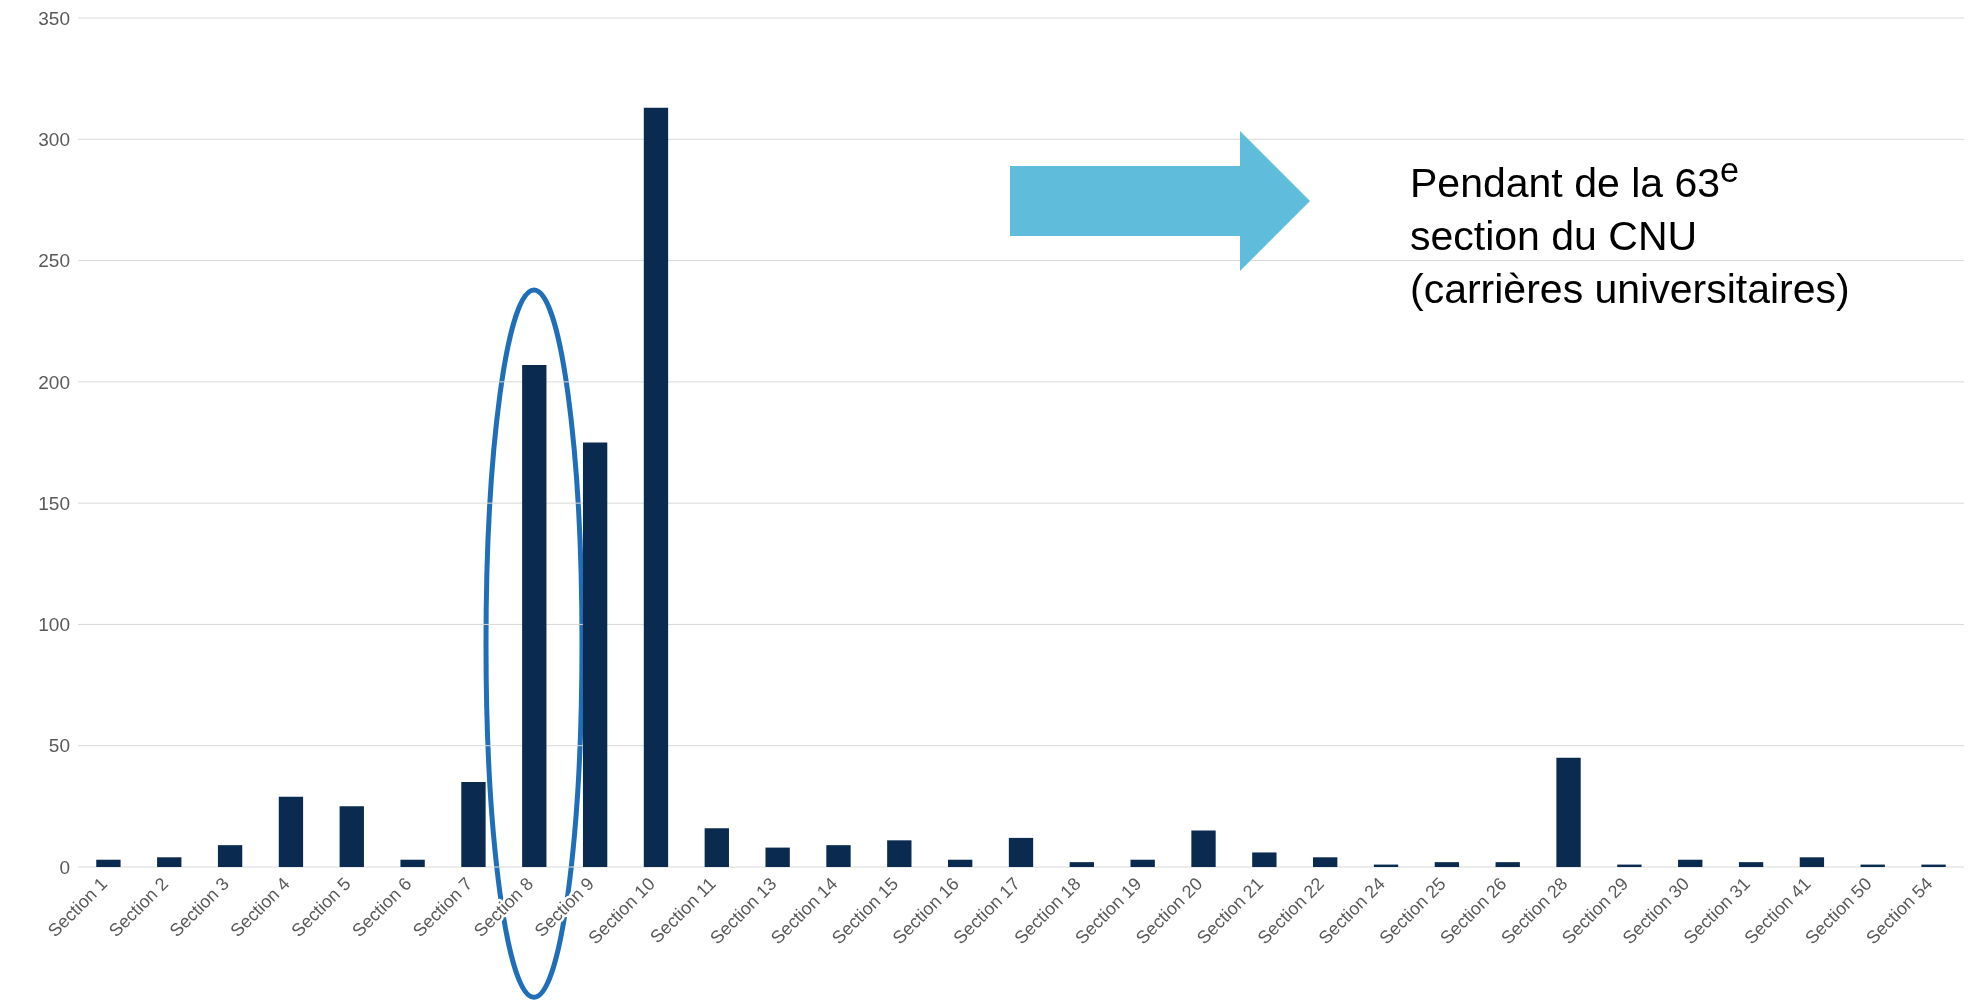 The width and height of the screenshot is (1980, 1008). Describe the element at coordinates (54, 140) in the screenshot. I see `y-tick-label: 300` at that location.